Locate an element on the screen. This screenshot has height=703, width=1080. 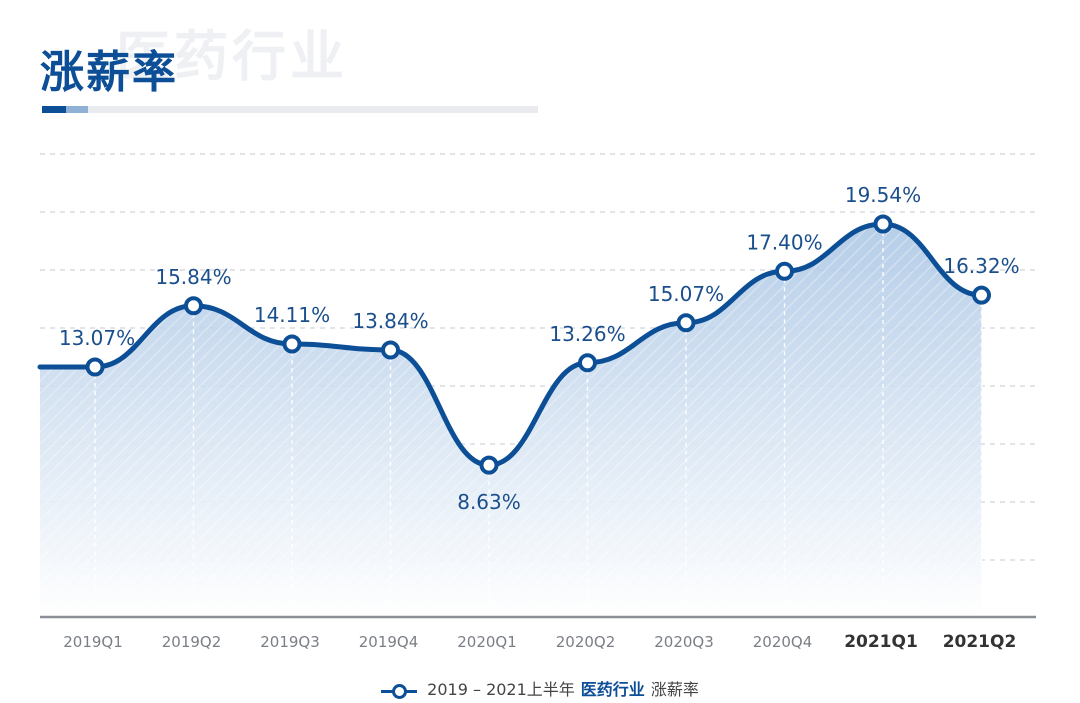
x-tick-label: 2021Q1 is located at coordinates (881, 642).